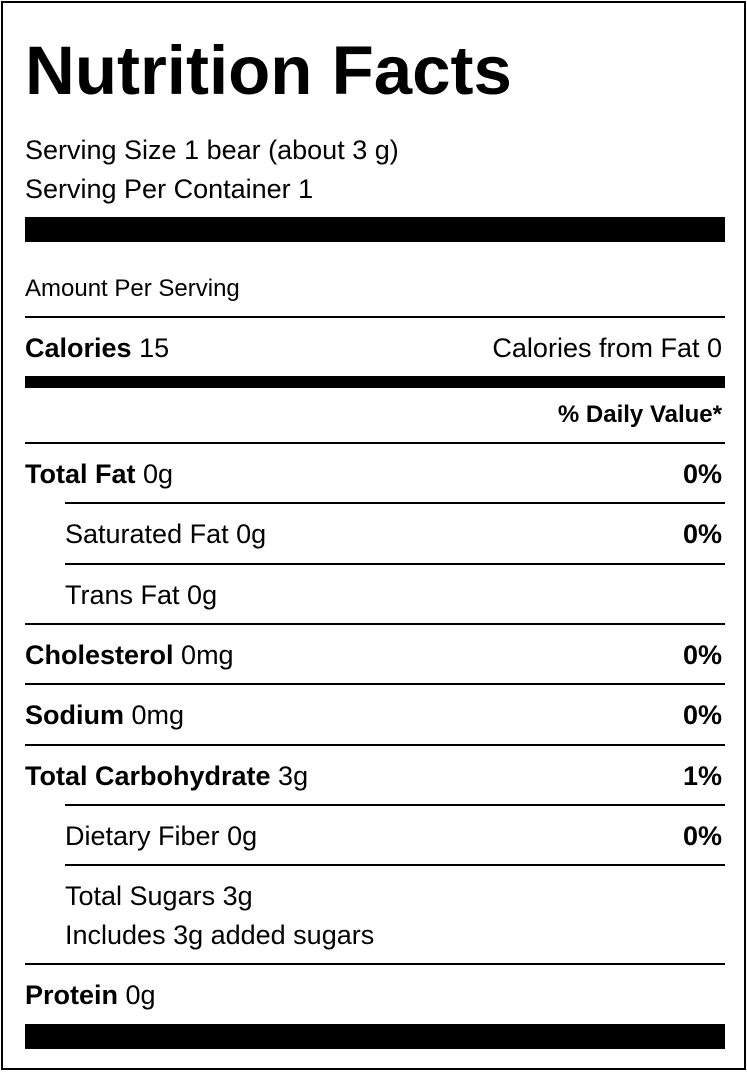 The height and width of the screenshot is (1072, 747). Describe the element at coordinates (639, 414) in the screenshot. I see `daily-value-header: % Daily Value*` at that location.